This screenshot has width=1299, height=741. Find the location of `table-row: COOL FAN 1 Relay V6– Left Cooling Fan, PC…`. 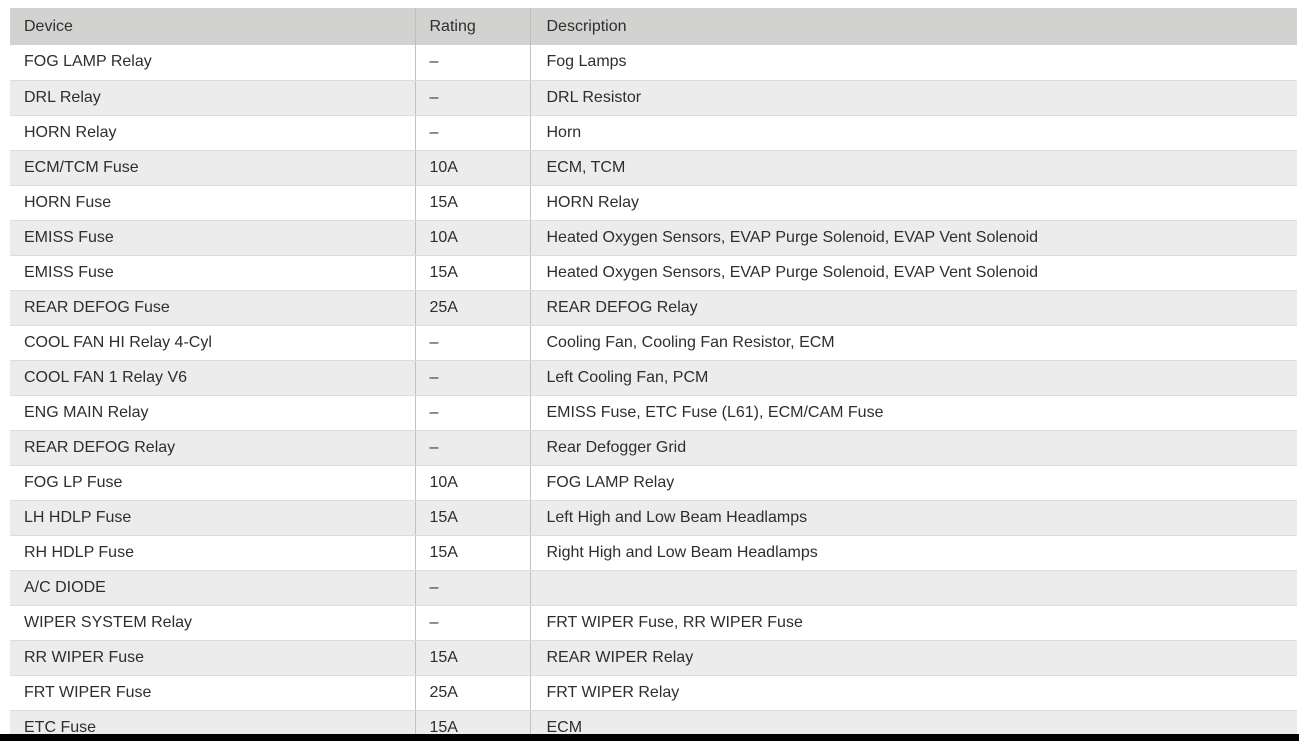

table-row: COOL FAN 1 Relay V6– Left Cooling Fan, PC… is located at coordinates (653, 378).